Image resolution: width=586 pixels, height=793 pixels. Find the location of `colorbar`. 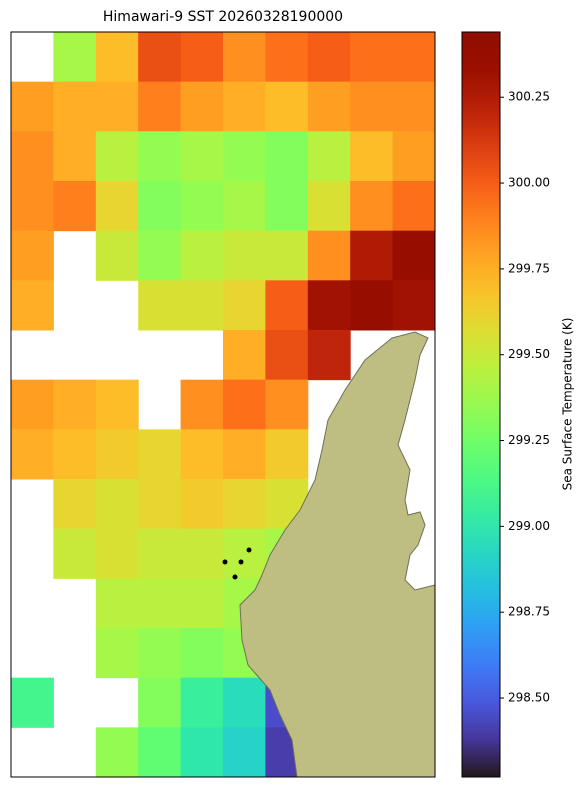

colorbar is located at coordinates (481, 404).